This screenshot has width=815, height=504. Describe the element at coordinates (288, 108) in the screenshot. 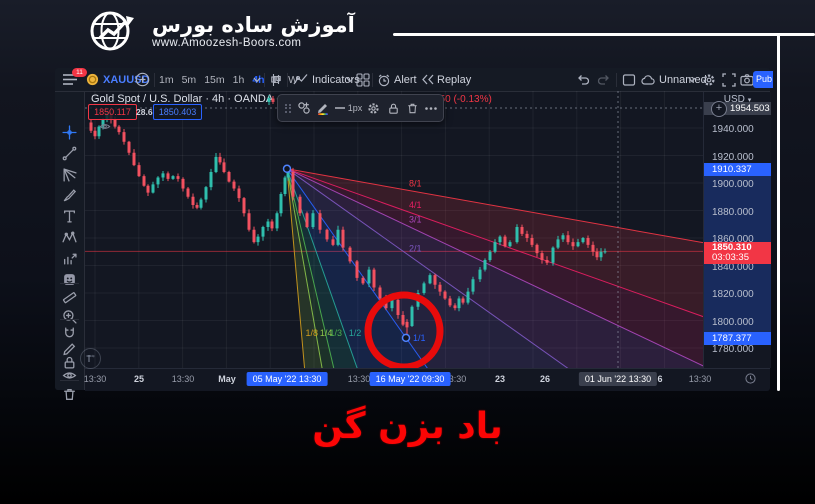

I see `toolbar-drag-handle` at that location.